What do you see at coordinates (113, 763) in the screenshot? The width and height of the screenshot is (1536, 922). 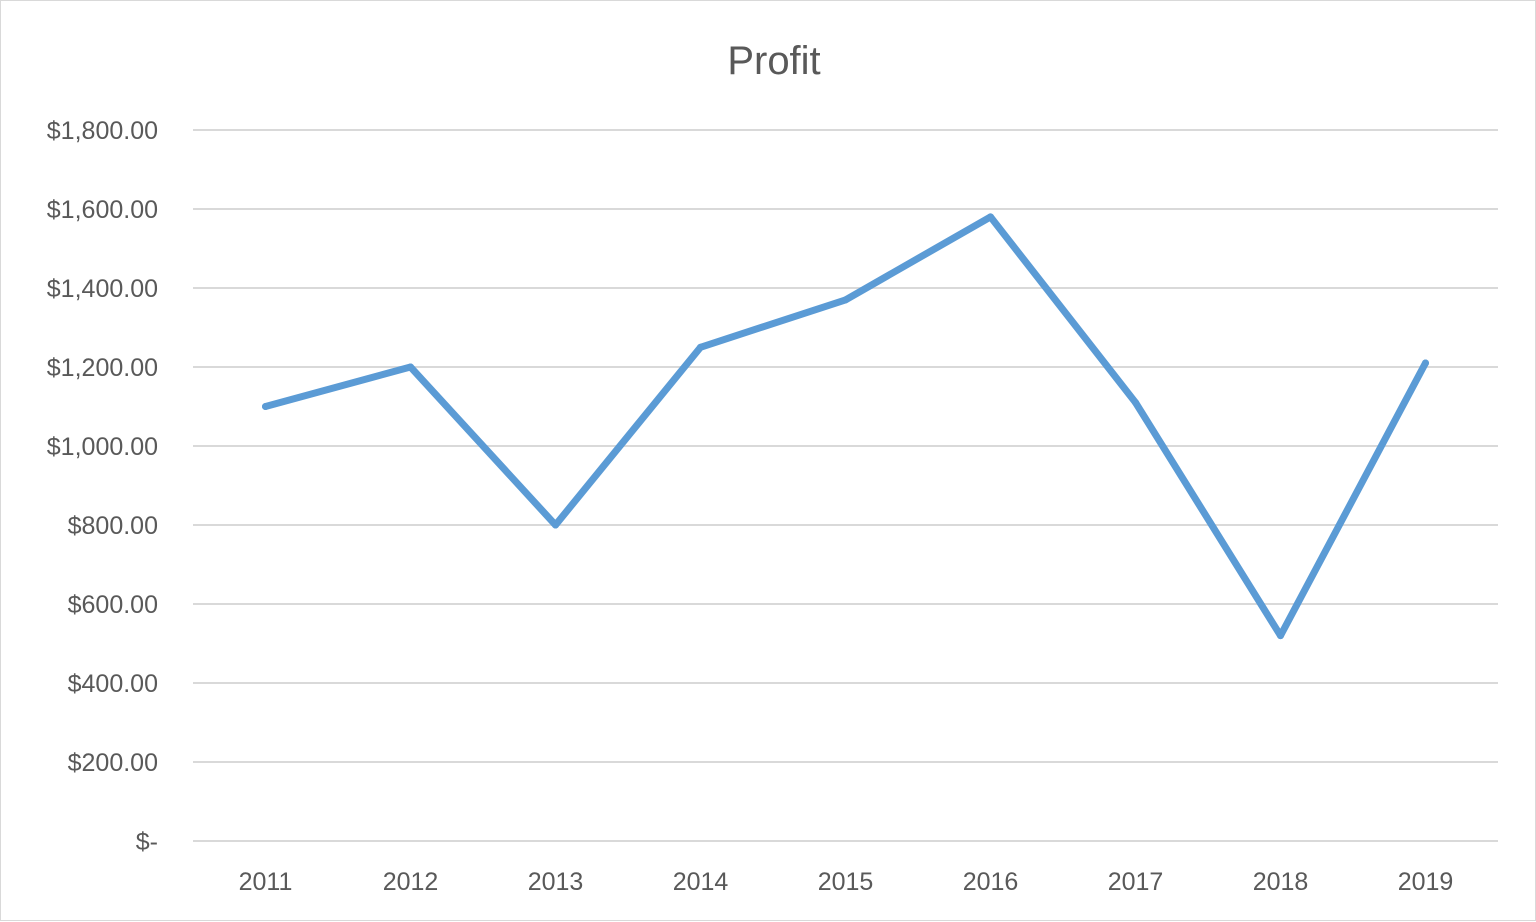 I see `y-tick-label: $200.00` at bounding box center [113, 763].